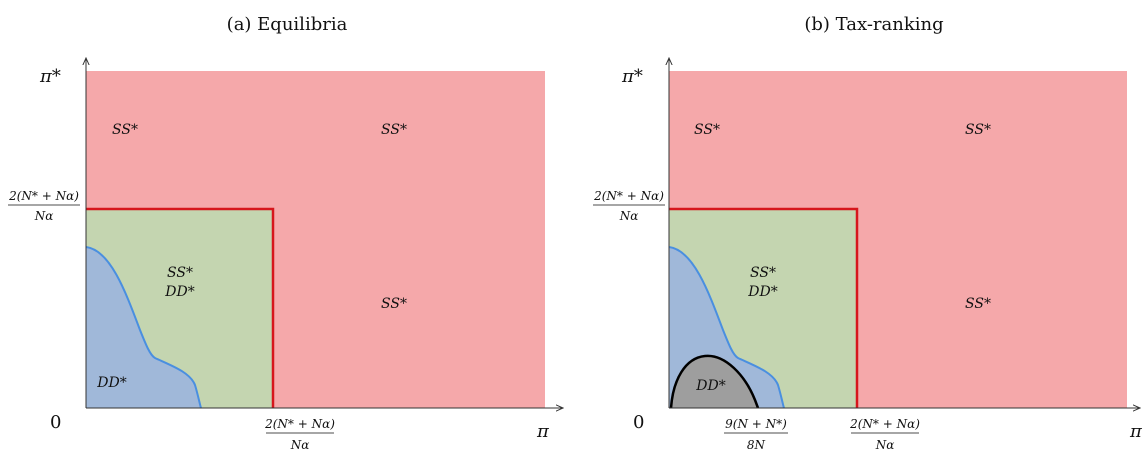 The height and width of the screenshot is (457, 1146). I want to click on panel-b-black-boundary, so click(714, 381).